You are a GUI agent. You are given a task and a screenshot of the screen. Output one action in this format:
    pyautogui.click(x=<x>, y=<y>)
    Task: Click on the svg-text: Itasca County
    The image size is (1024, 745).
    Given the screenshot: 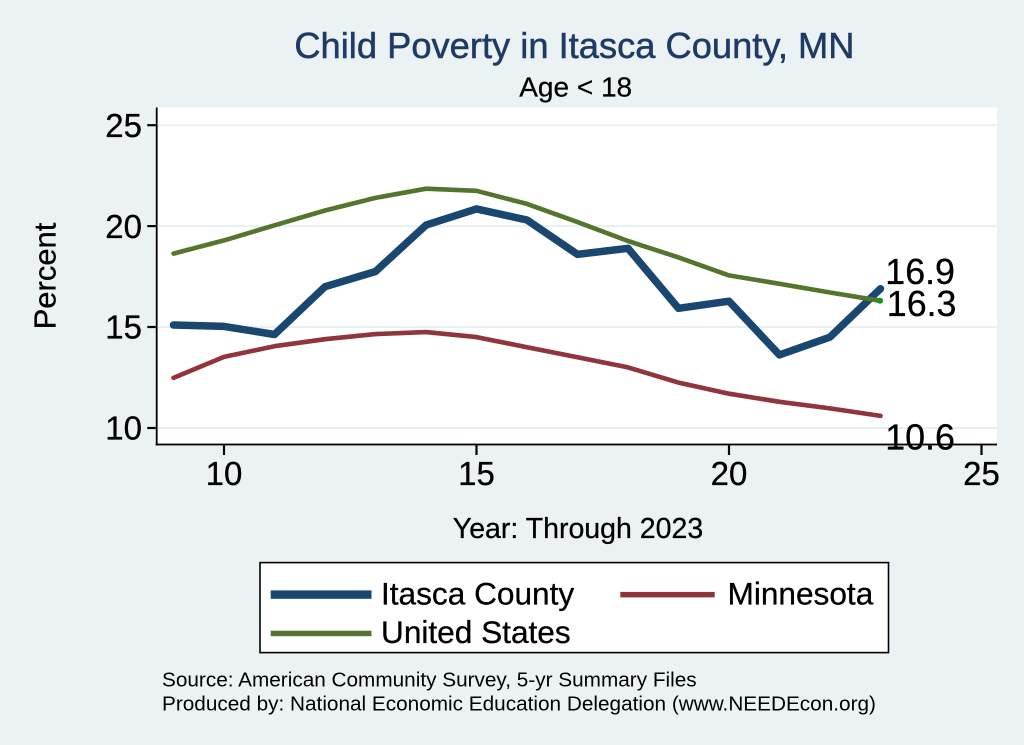 What is the action you would take?
    pyautogui.click(x=477, y=594)
    